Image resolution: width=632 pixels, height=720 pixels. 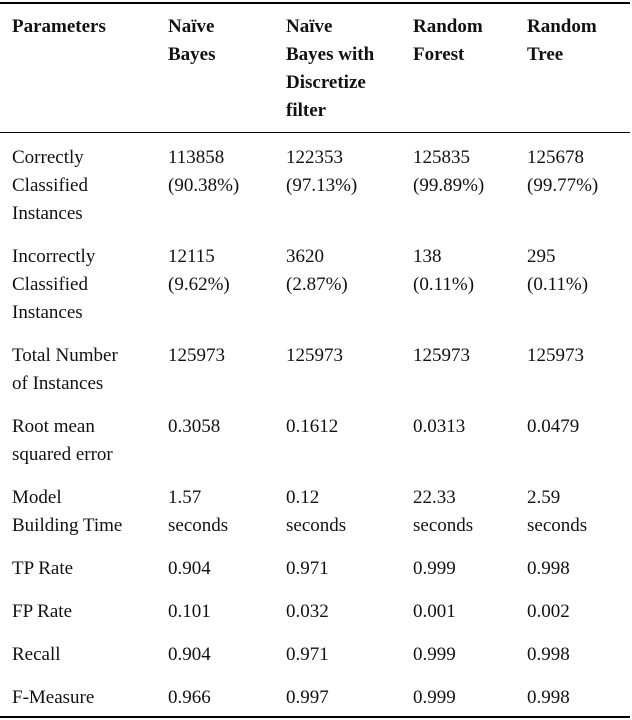 I want to click on table-row: F-Measure 0.966 0.997 0.999 0.998, so click(x=315, y=695).